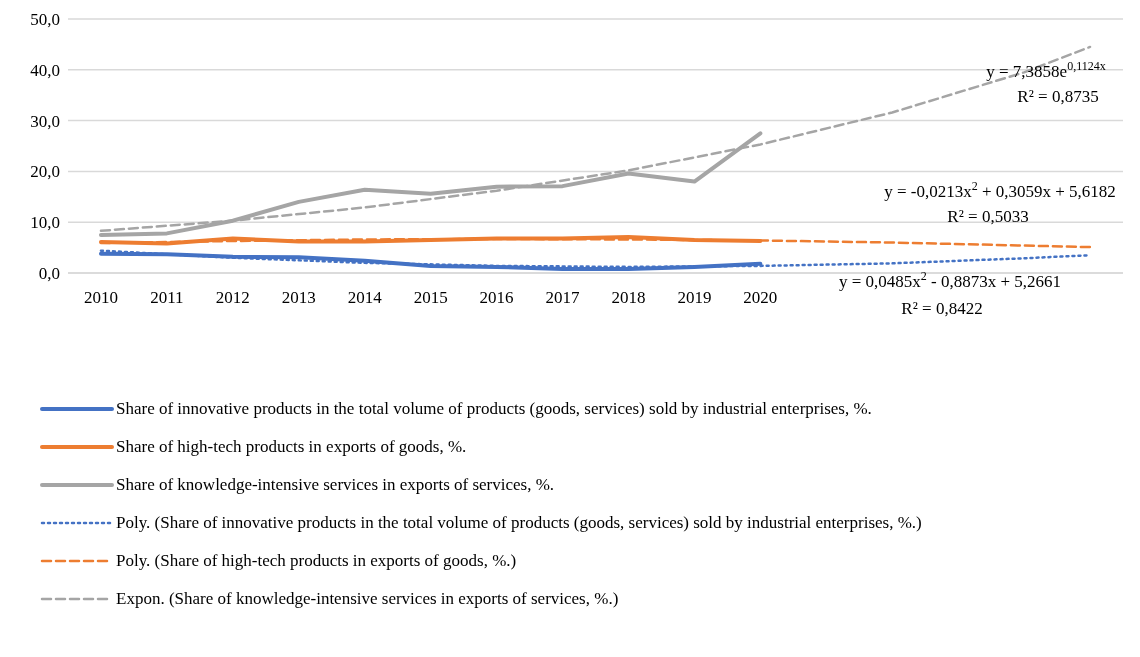 The width and height of the screenshot is (1140, 657). I want to click on y-tick-label: 50,0, so click(45, 20).